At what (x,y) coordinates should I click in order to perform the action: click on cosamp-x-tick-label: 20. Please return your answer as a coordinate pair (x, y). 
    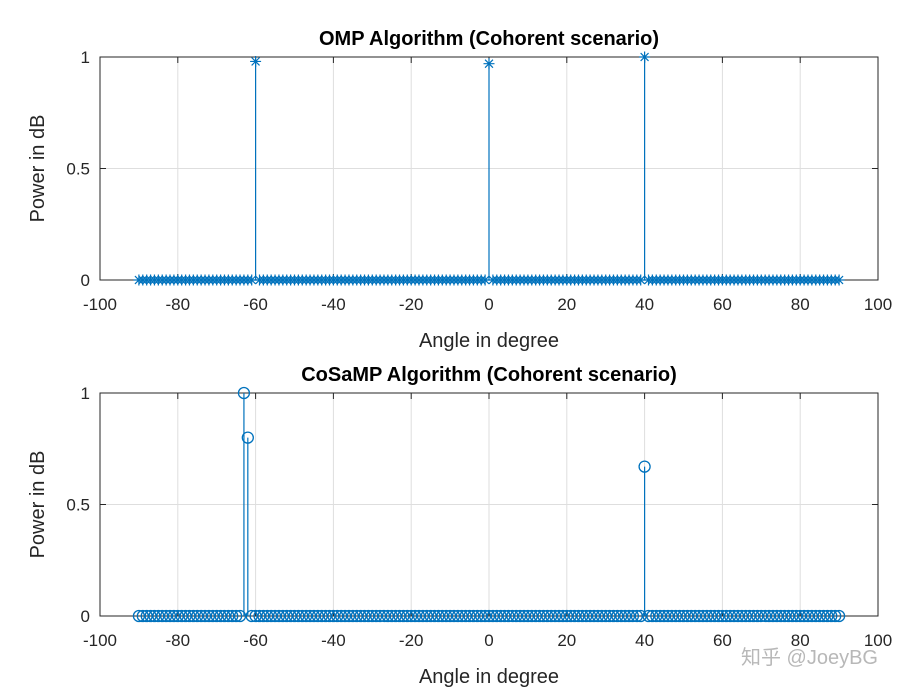
    Looking at the image, I should click on (566, 640).